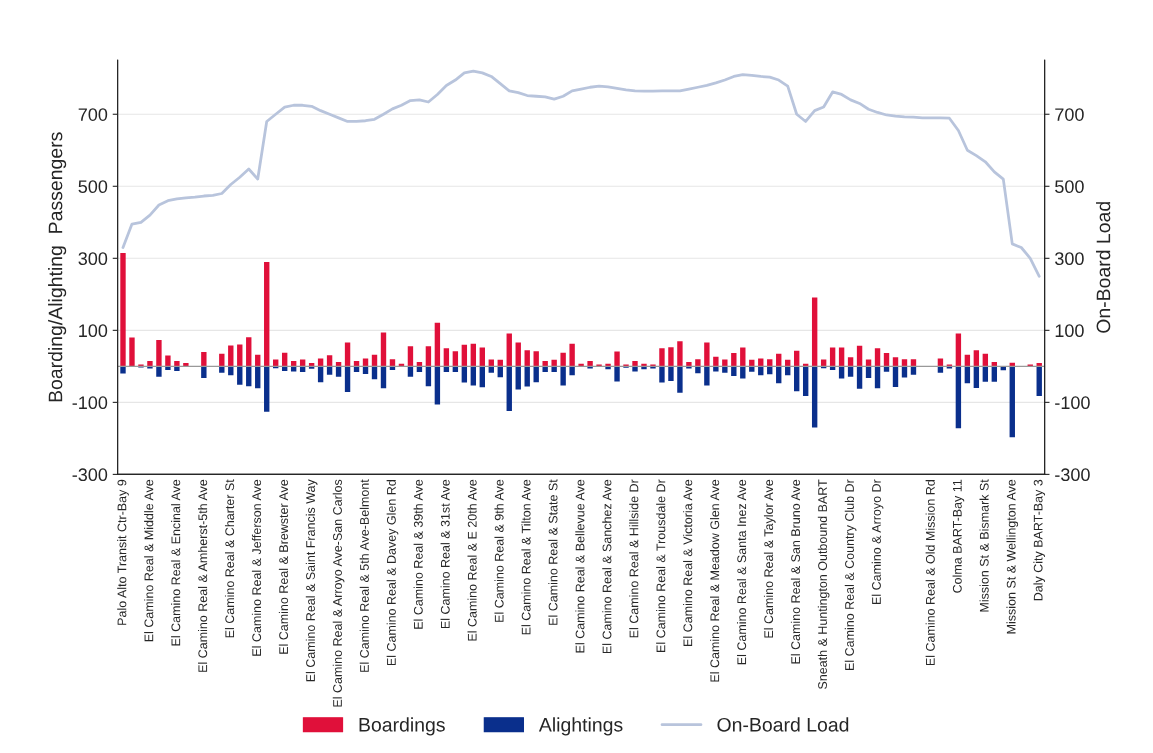 The image size is (1153, 753). What do you see at coordinates (229, 558) in the screenshot?
I see `x-tick-label: El Camino Real & Charter St` at bounding box center [229, 558].